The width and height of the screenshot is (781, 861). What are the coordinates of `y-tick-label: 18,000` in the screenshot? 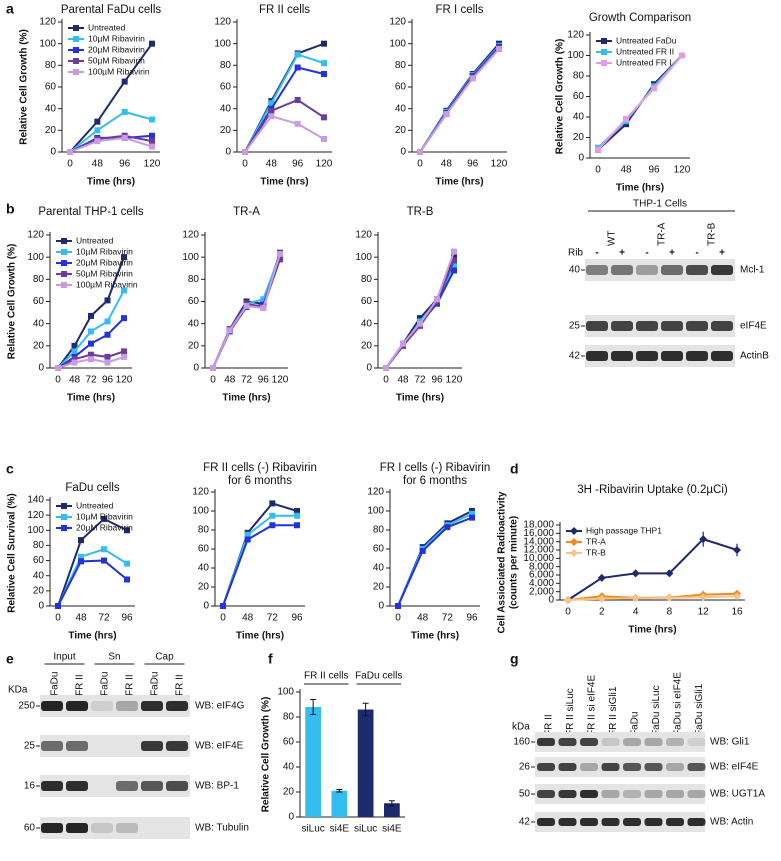 It's located at (538, 525).